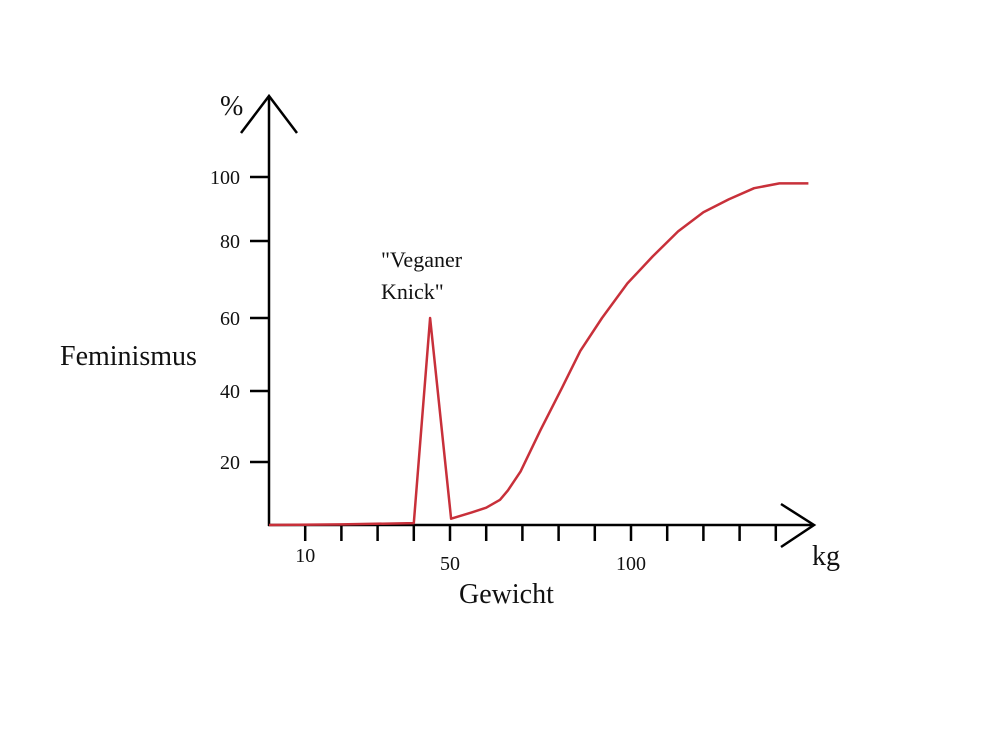 The width and height of the screenshot is (1000, 747). What do you see at coordinates (128, 356) in the screenshot?
I see `y-axis-title: Feminismus` at bounding box center [128, 356].